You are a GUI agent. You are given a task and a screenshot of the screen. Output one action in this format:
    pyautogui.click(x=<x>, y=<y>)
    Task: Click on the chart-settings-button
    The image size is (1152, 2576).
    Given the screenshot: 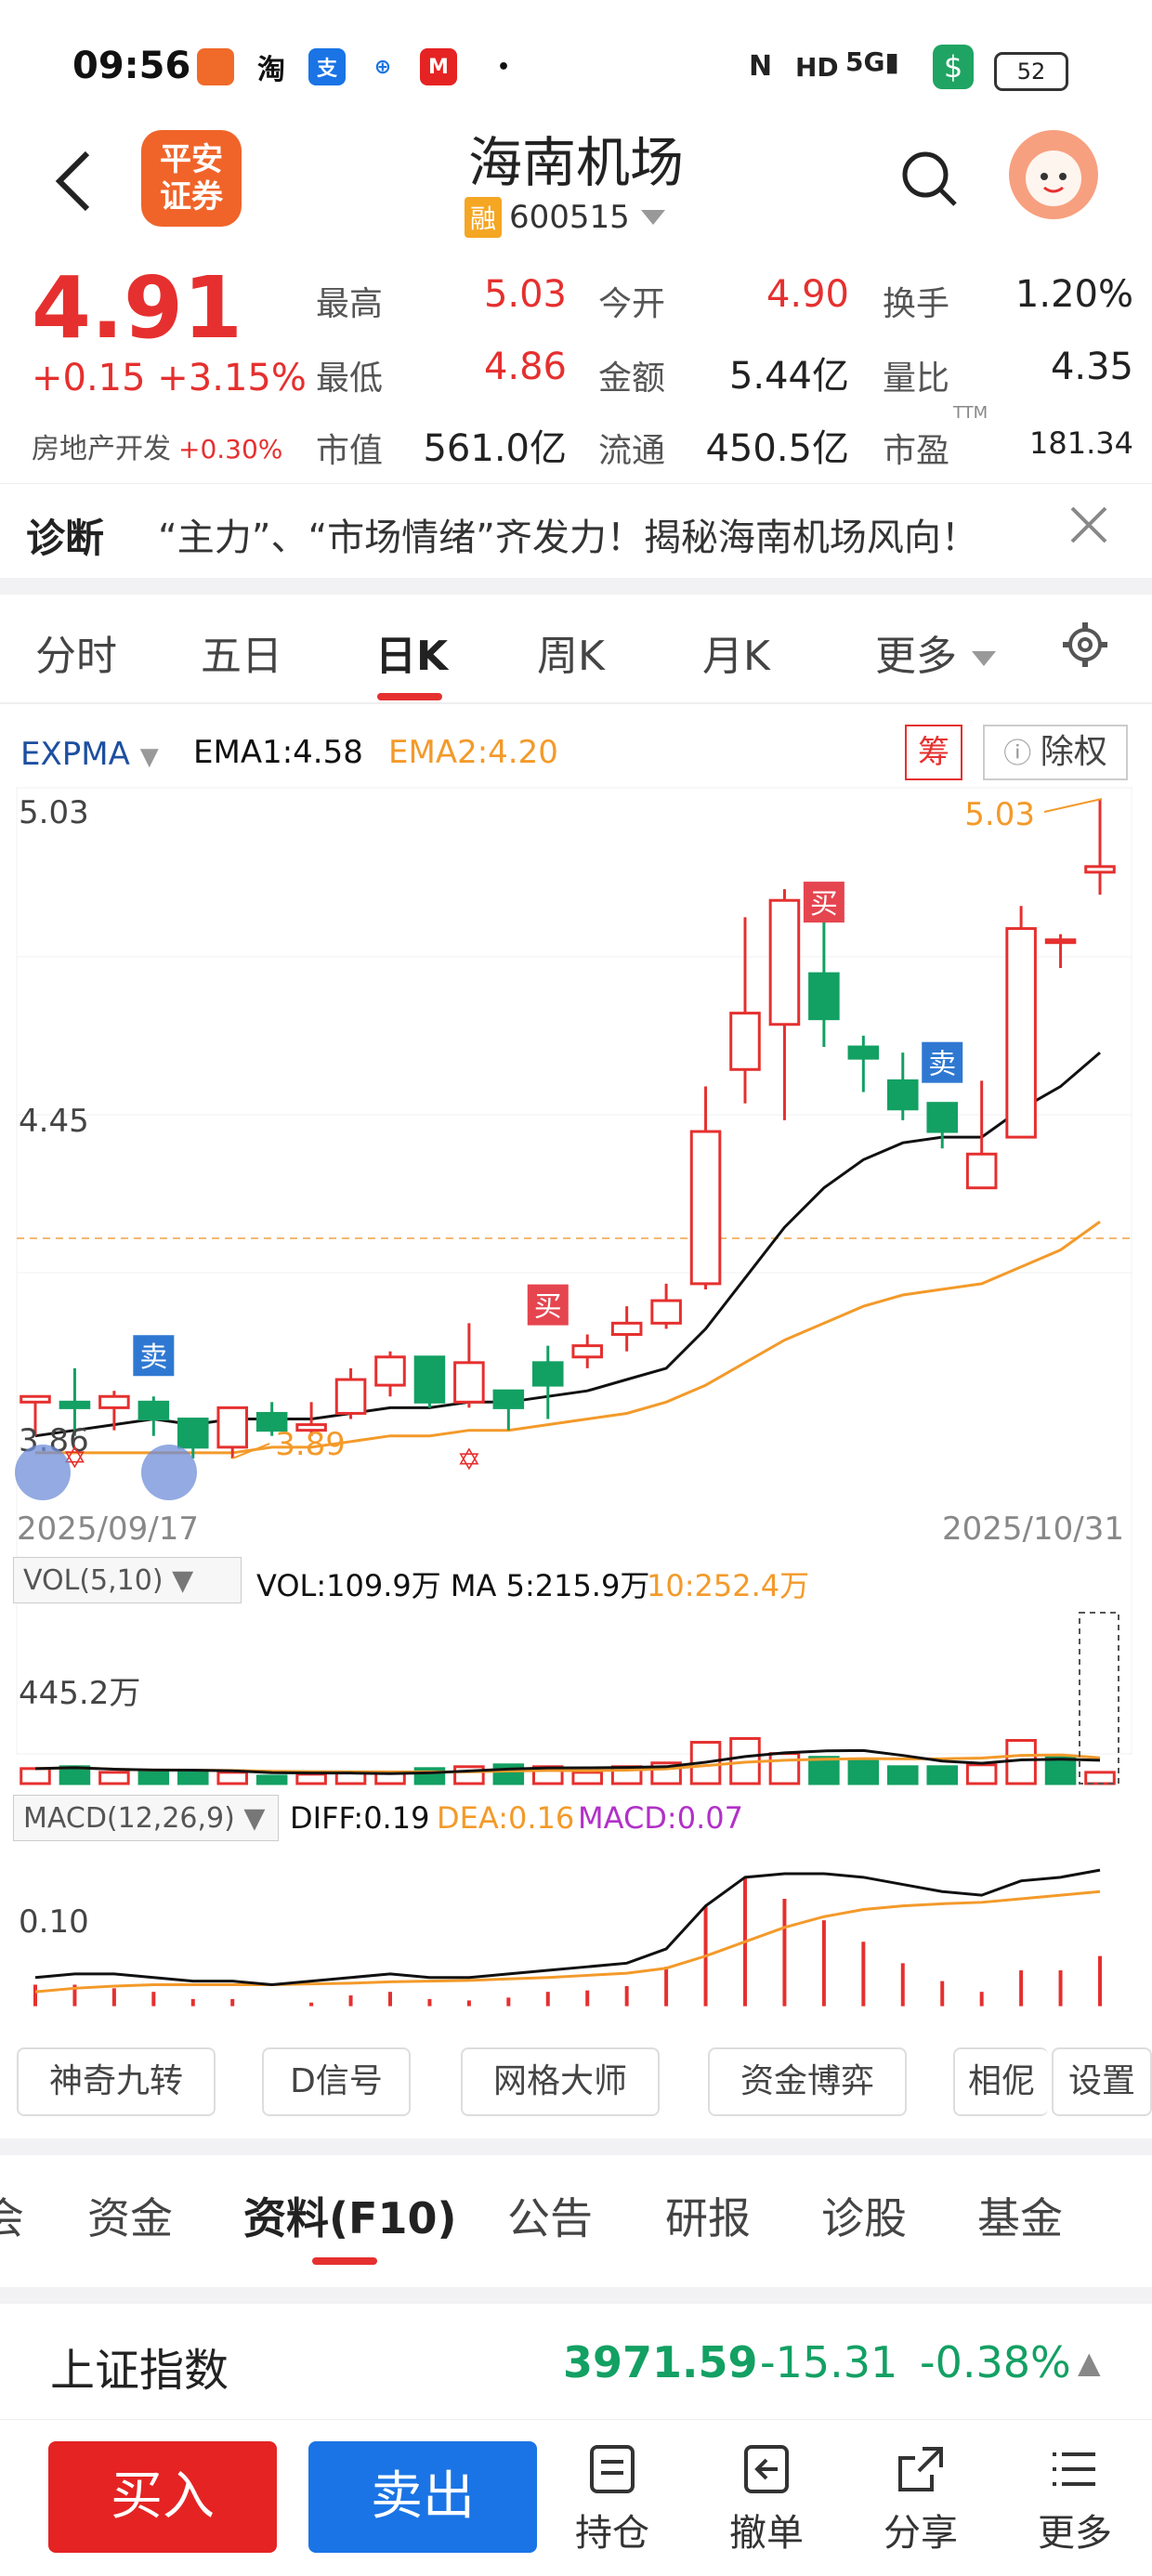 What is the action you would take?
    pyautogui.click(x=1085, y=646)
    